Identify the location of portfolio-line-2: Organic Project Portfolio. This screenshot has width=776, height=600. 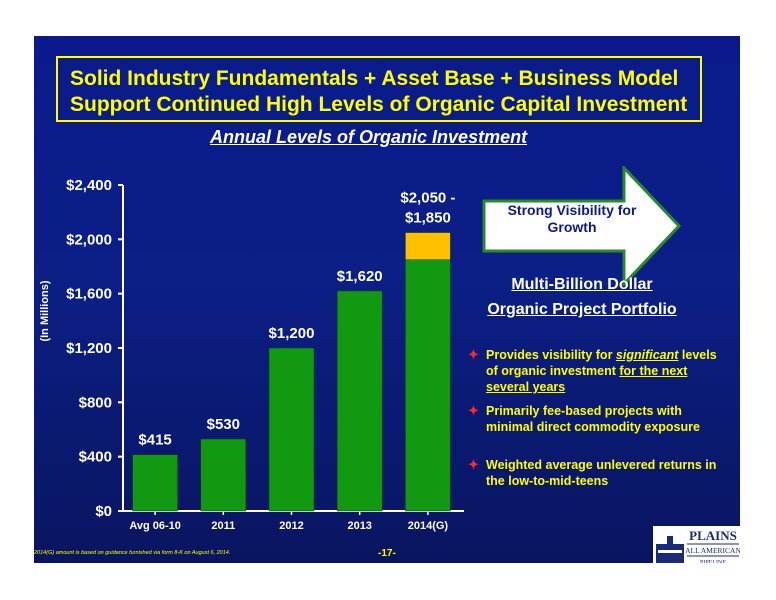
(582, 309).